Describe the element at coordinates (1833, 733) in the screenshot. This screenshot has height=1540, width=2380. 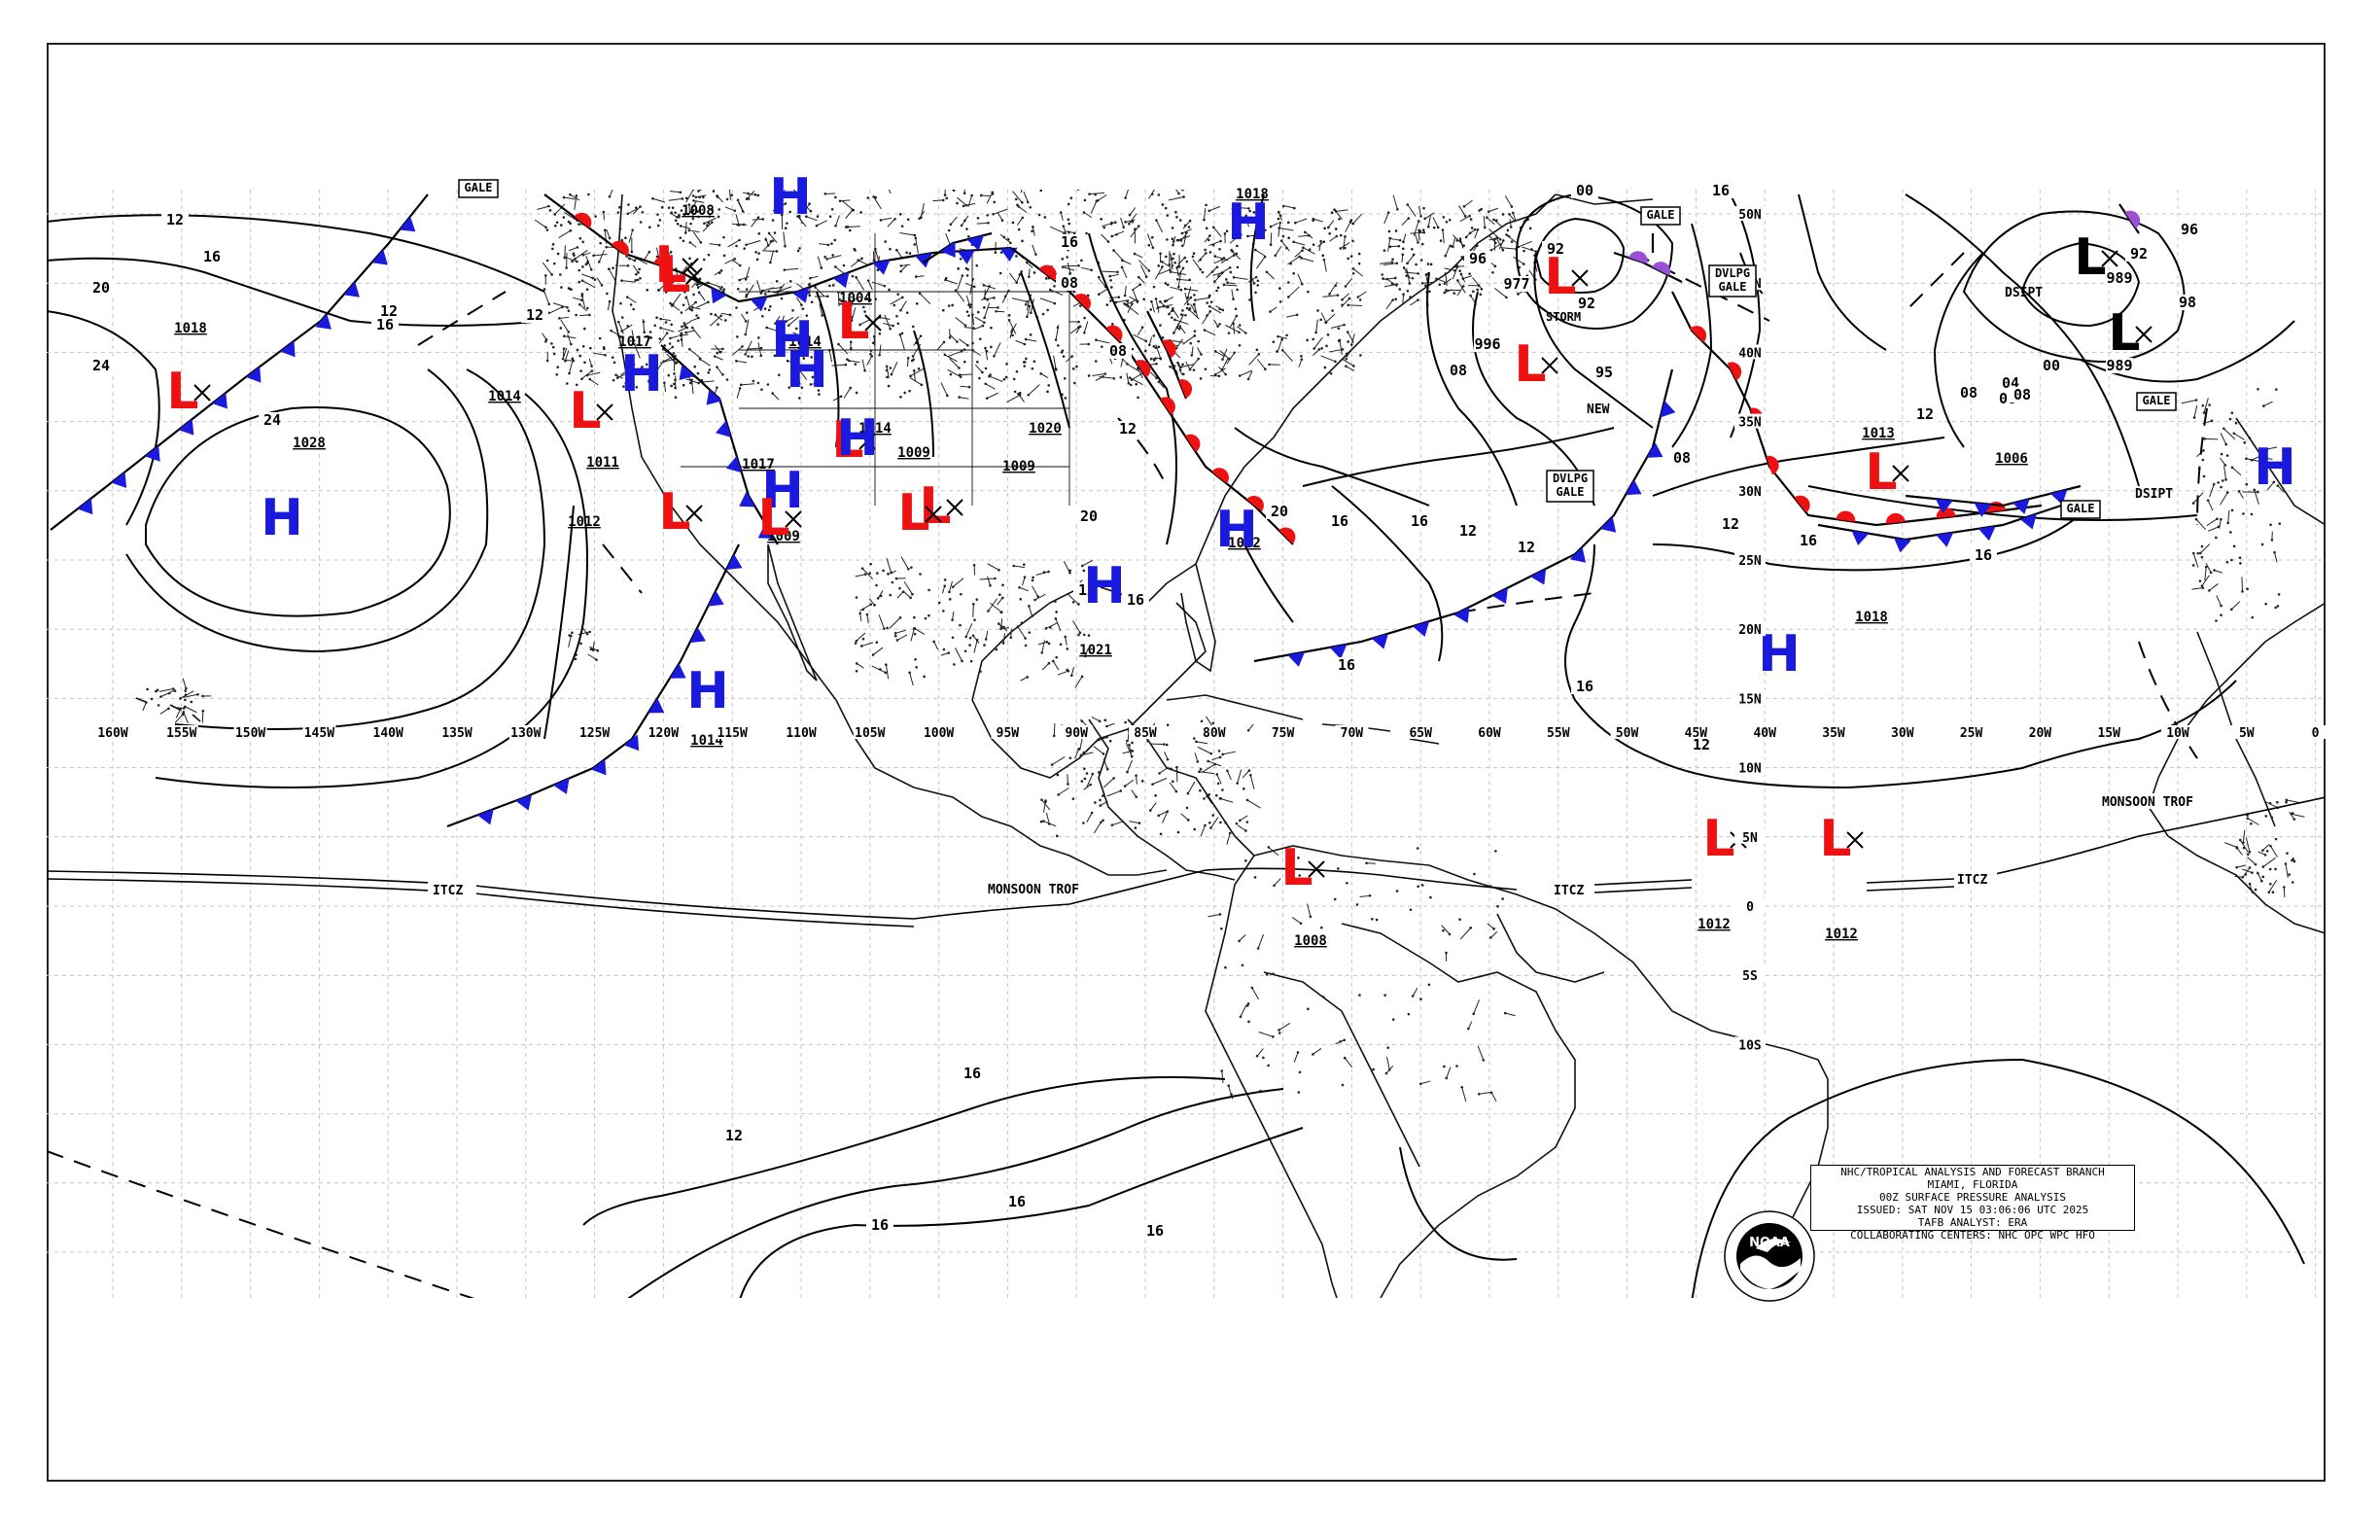
I see `lon-label-text: 35W` at that location.